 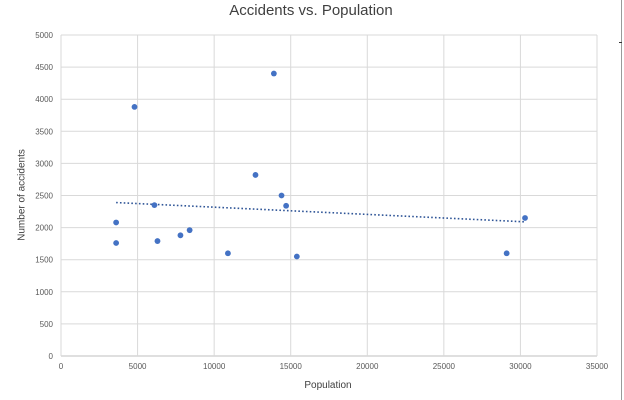 What do you see at coordinates (367, 366) in the screenshot?
I see `x-tick-label: 20000` at bounding box center [367, 366].